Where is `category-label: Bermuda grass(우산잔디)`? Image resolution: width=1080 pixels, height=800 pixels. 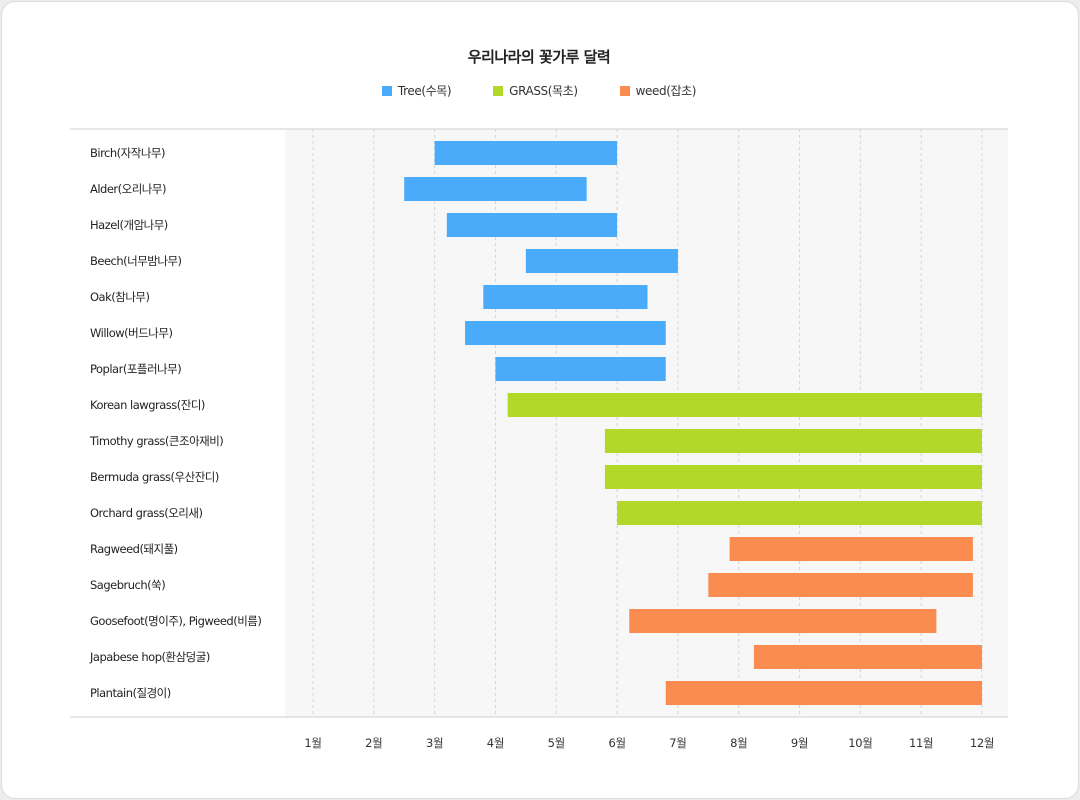
category-label: Bermuda grass(우산잔디) is located at coordinates (154, 477).